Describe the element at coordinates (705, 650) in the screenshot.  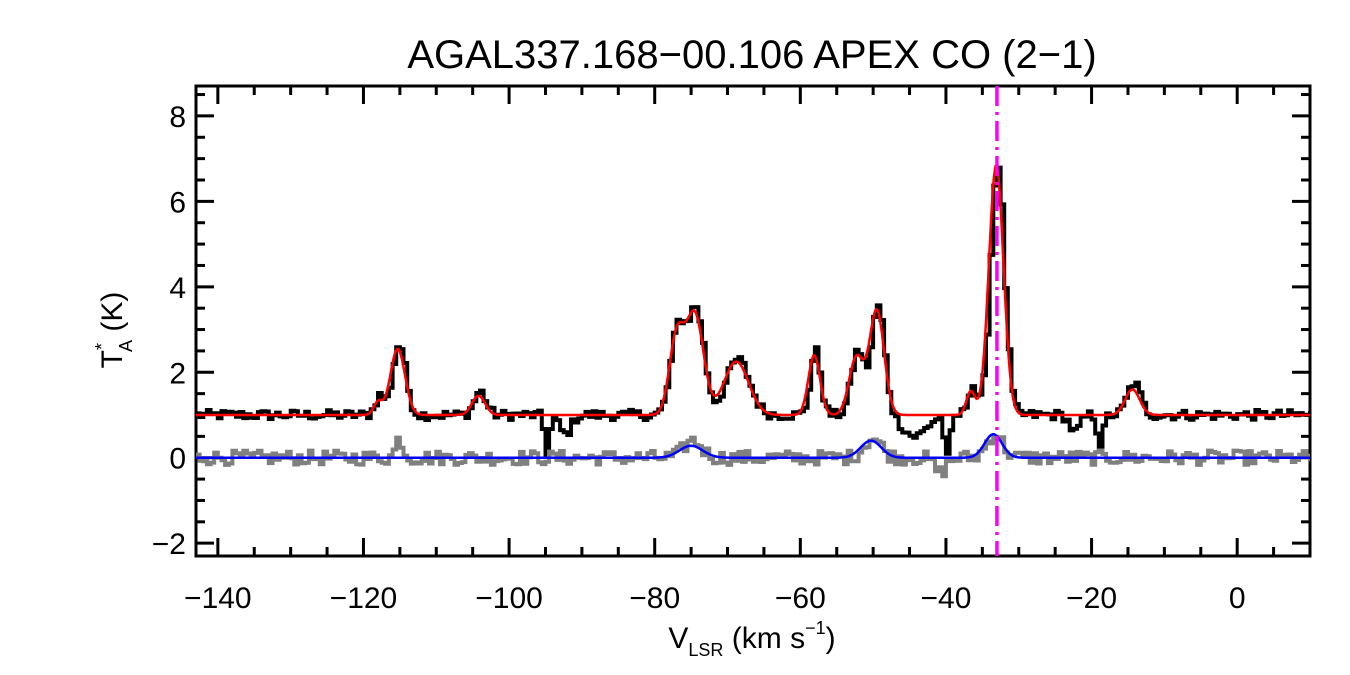
I see `x-label-sub: LSR` at that location.